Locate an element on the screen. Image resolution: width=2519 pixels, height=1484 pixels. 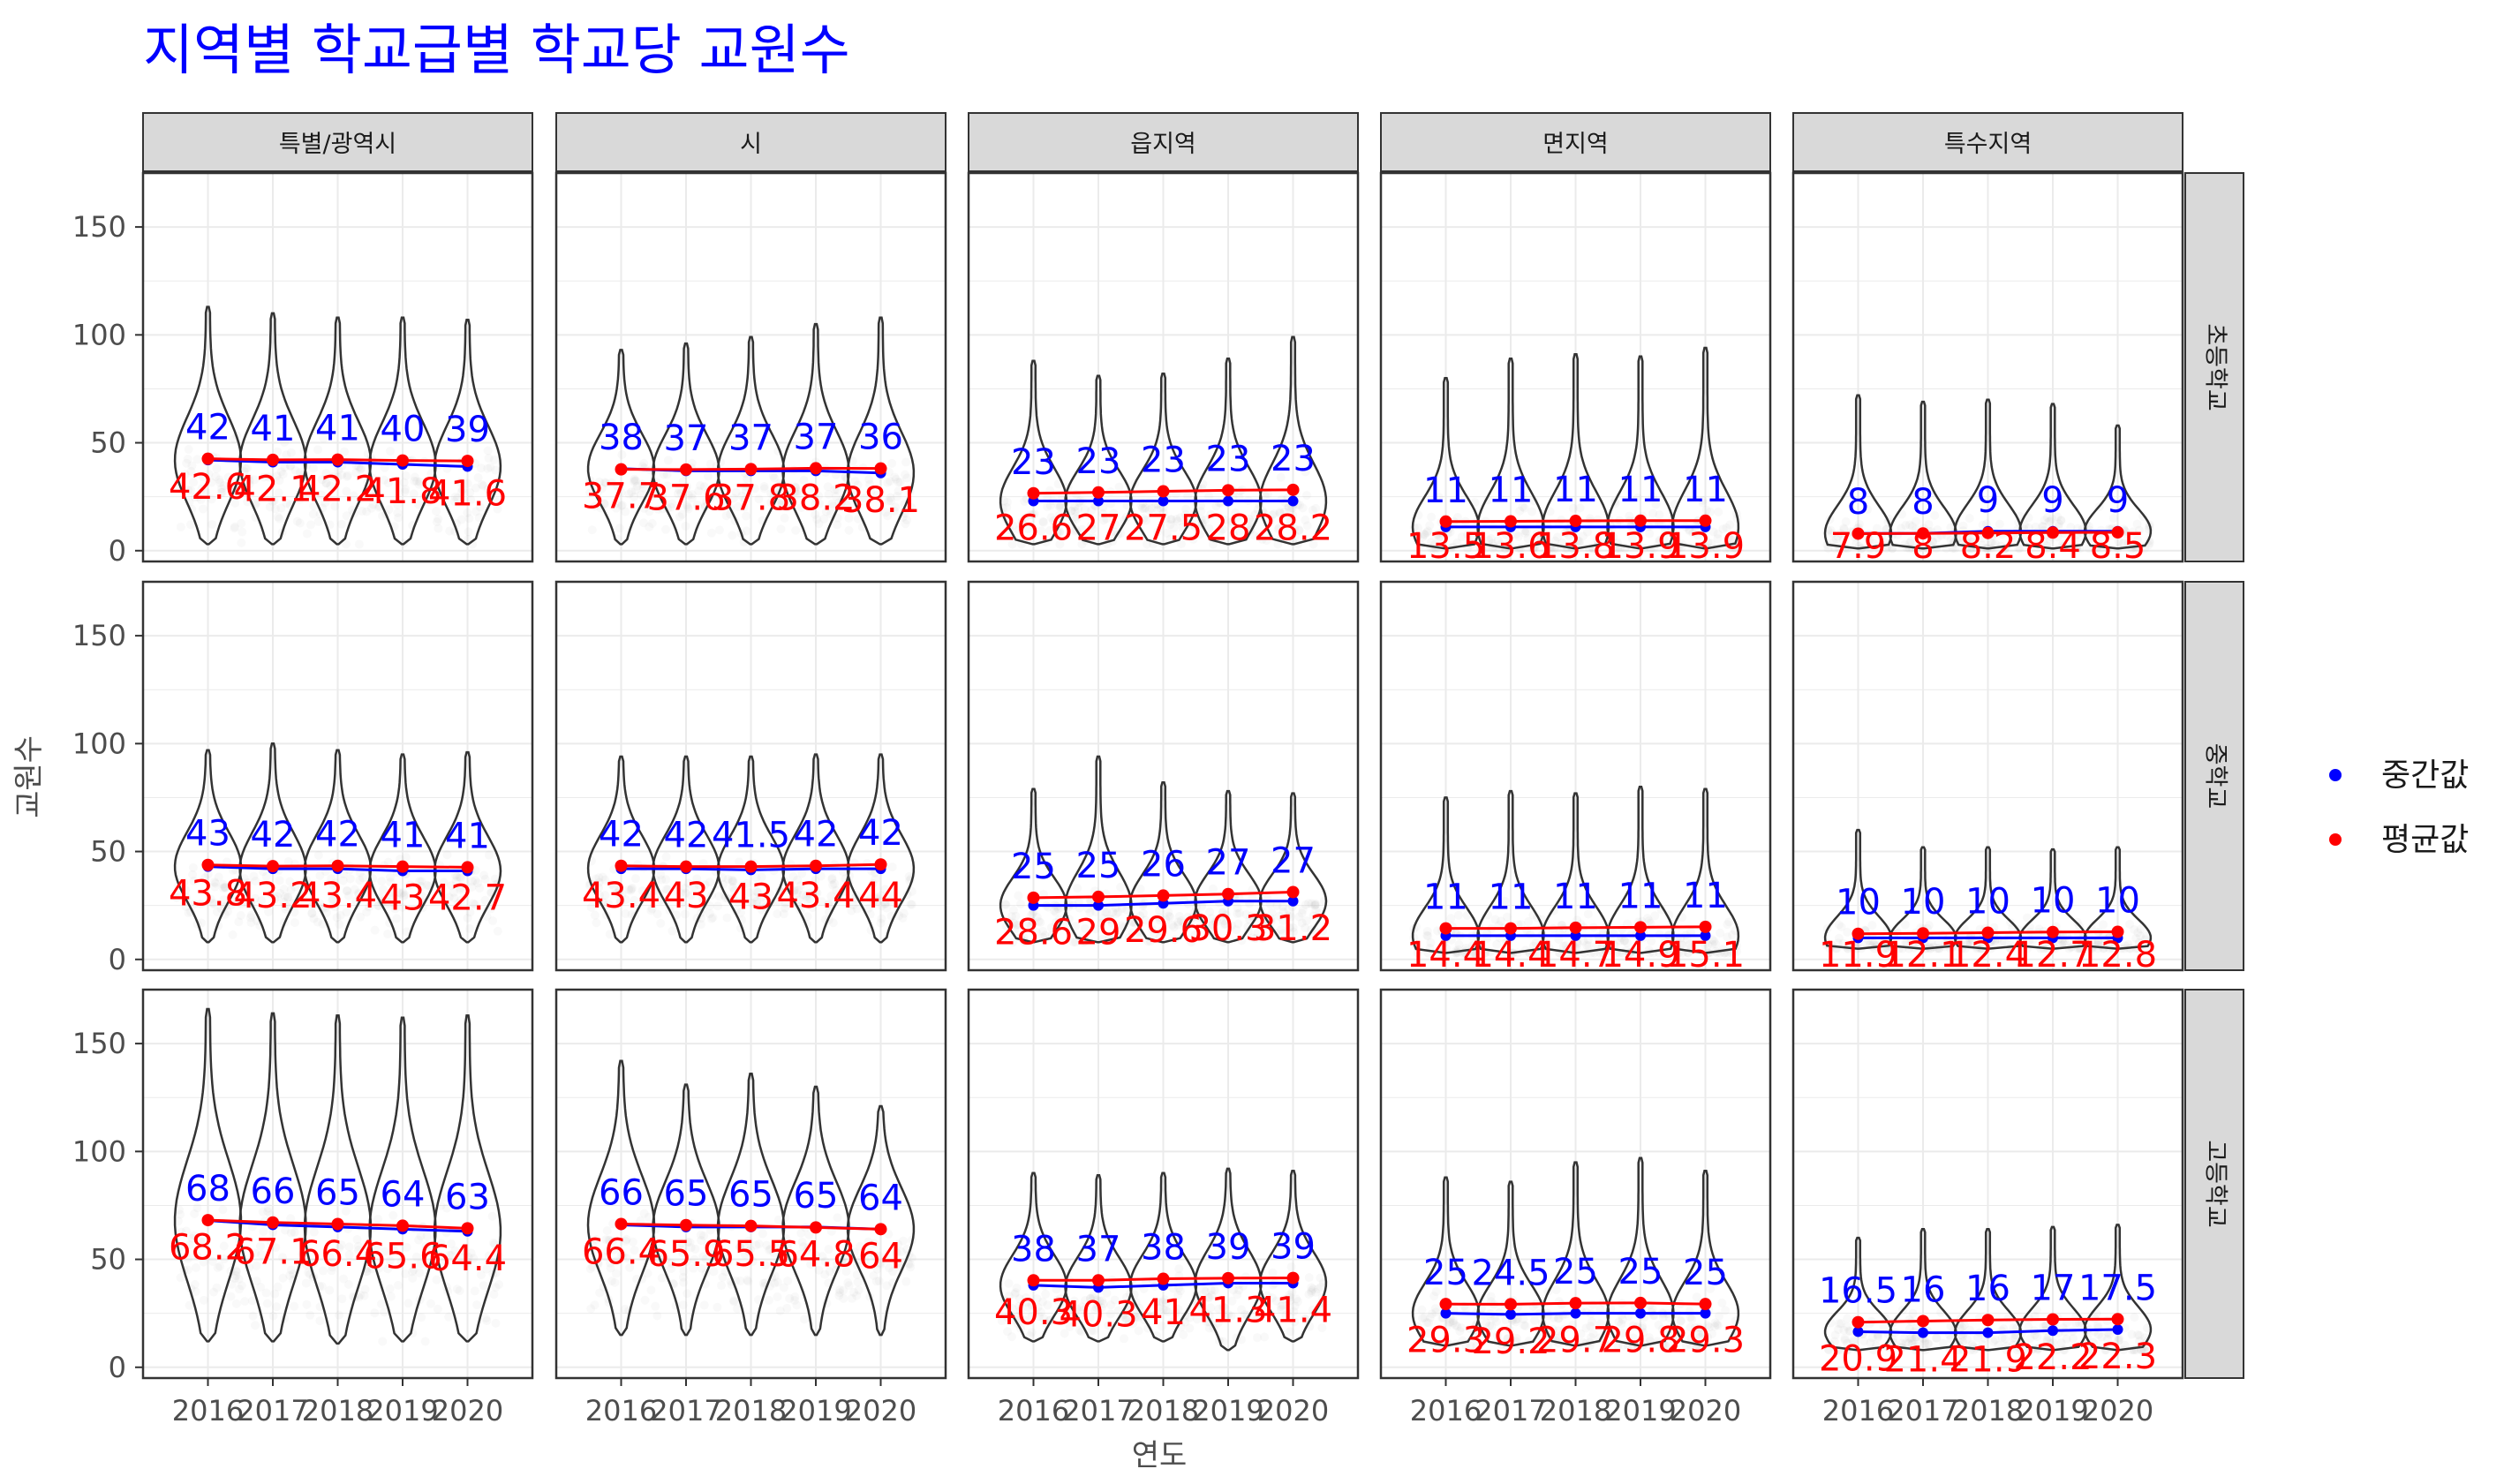
median-label: 23 is located at coordinates (1163, 461).